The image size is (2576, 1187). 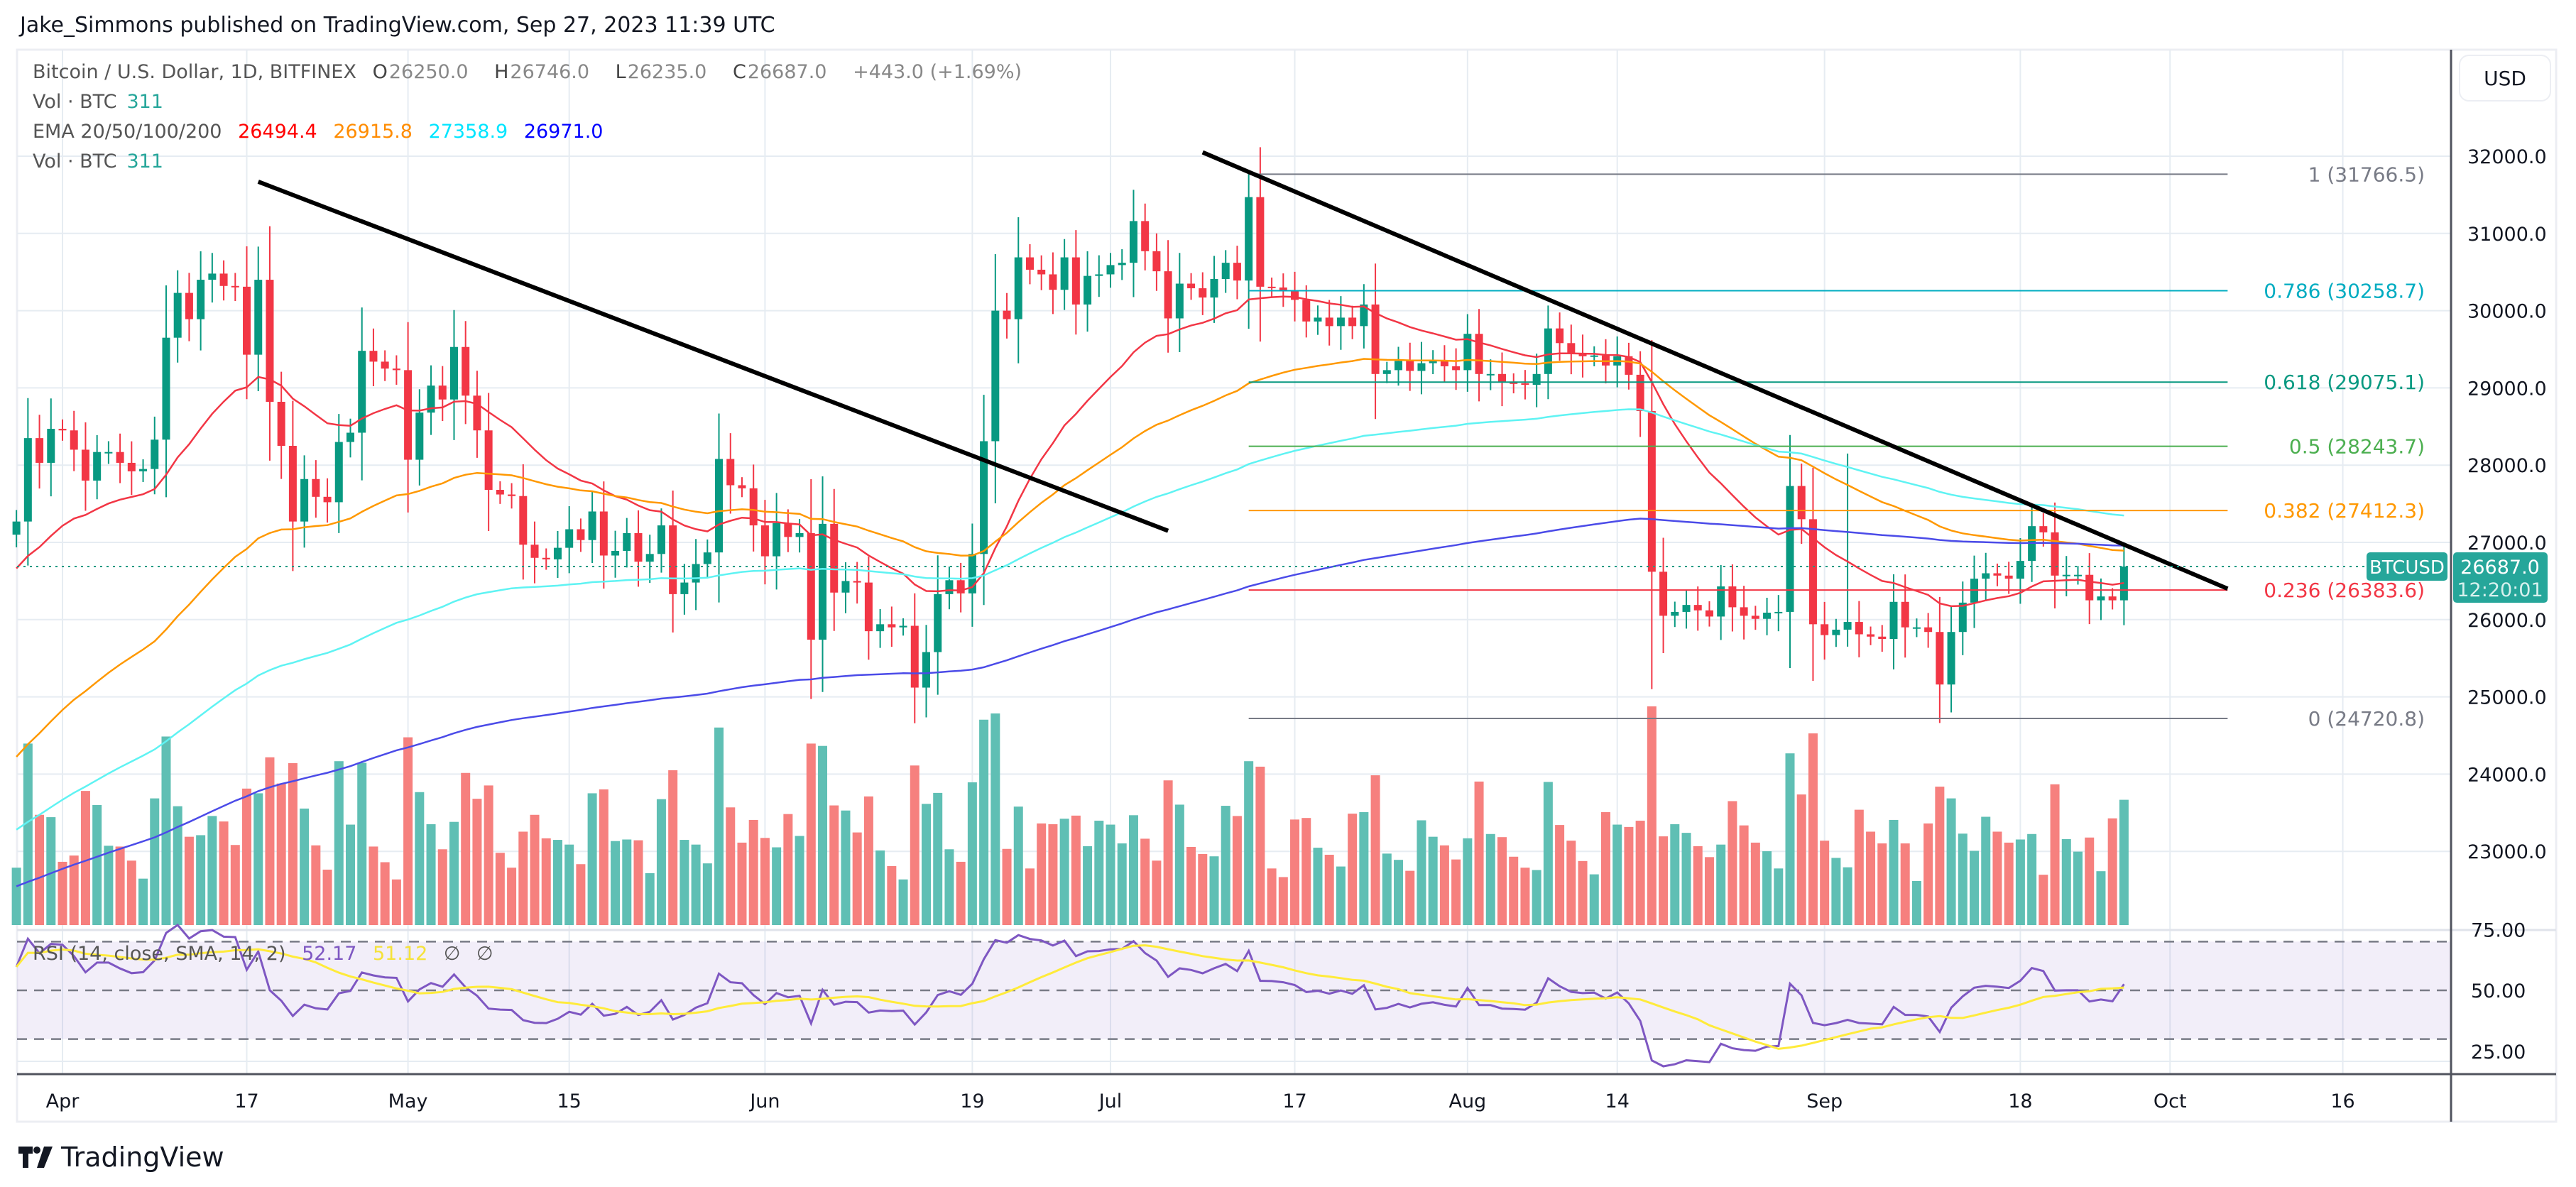 I want to click on trendline, so click(x=713, y=356).